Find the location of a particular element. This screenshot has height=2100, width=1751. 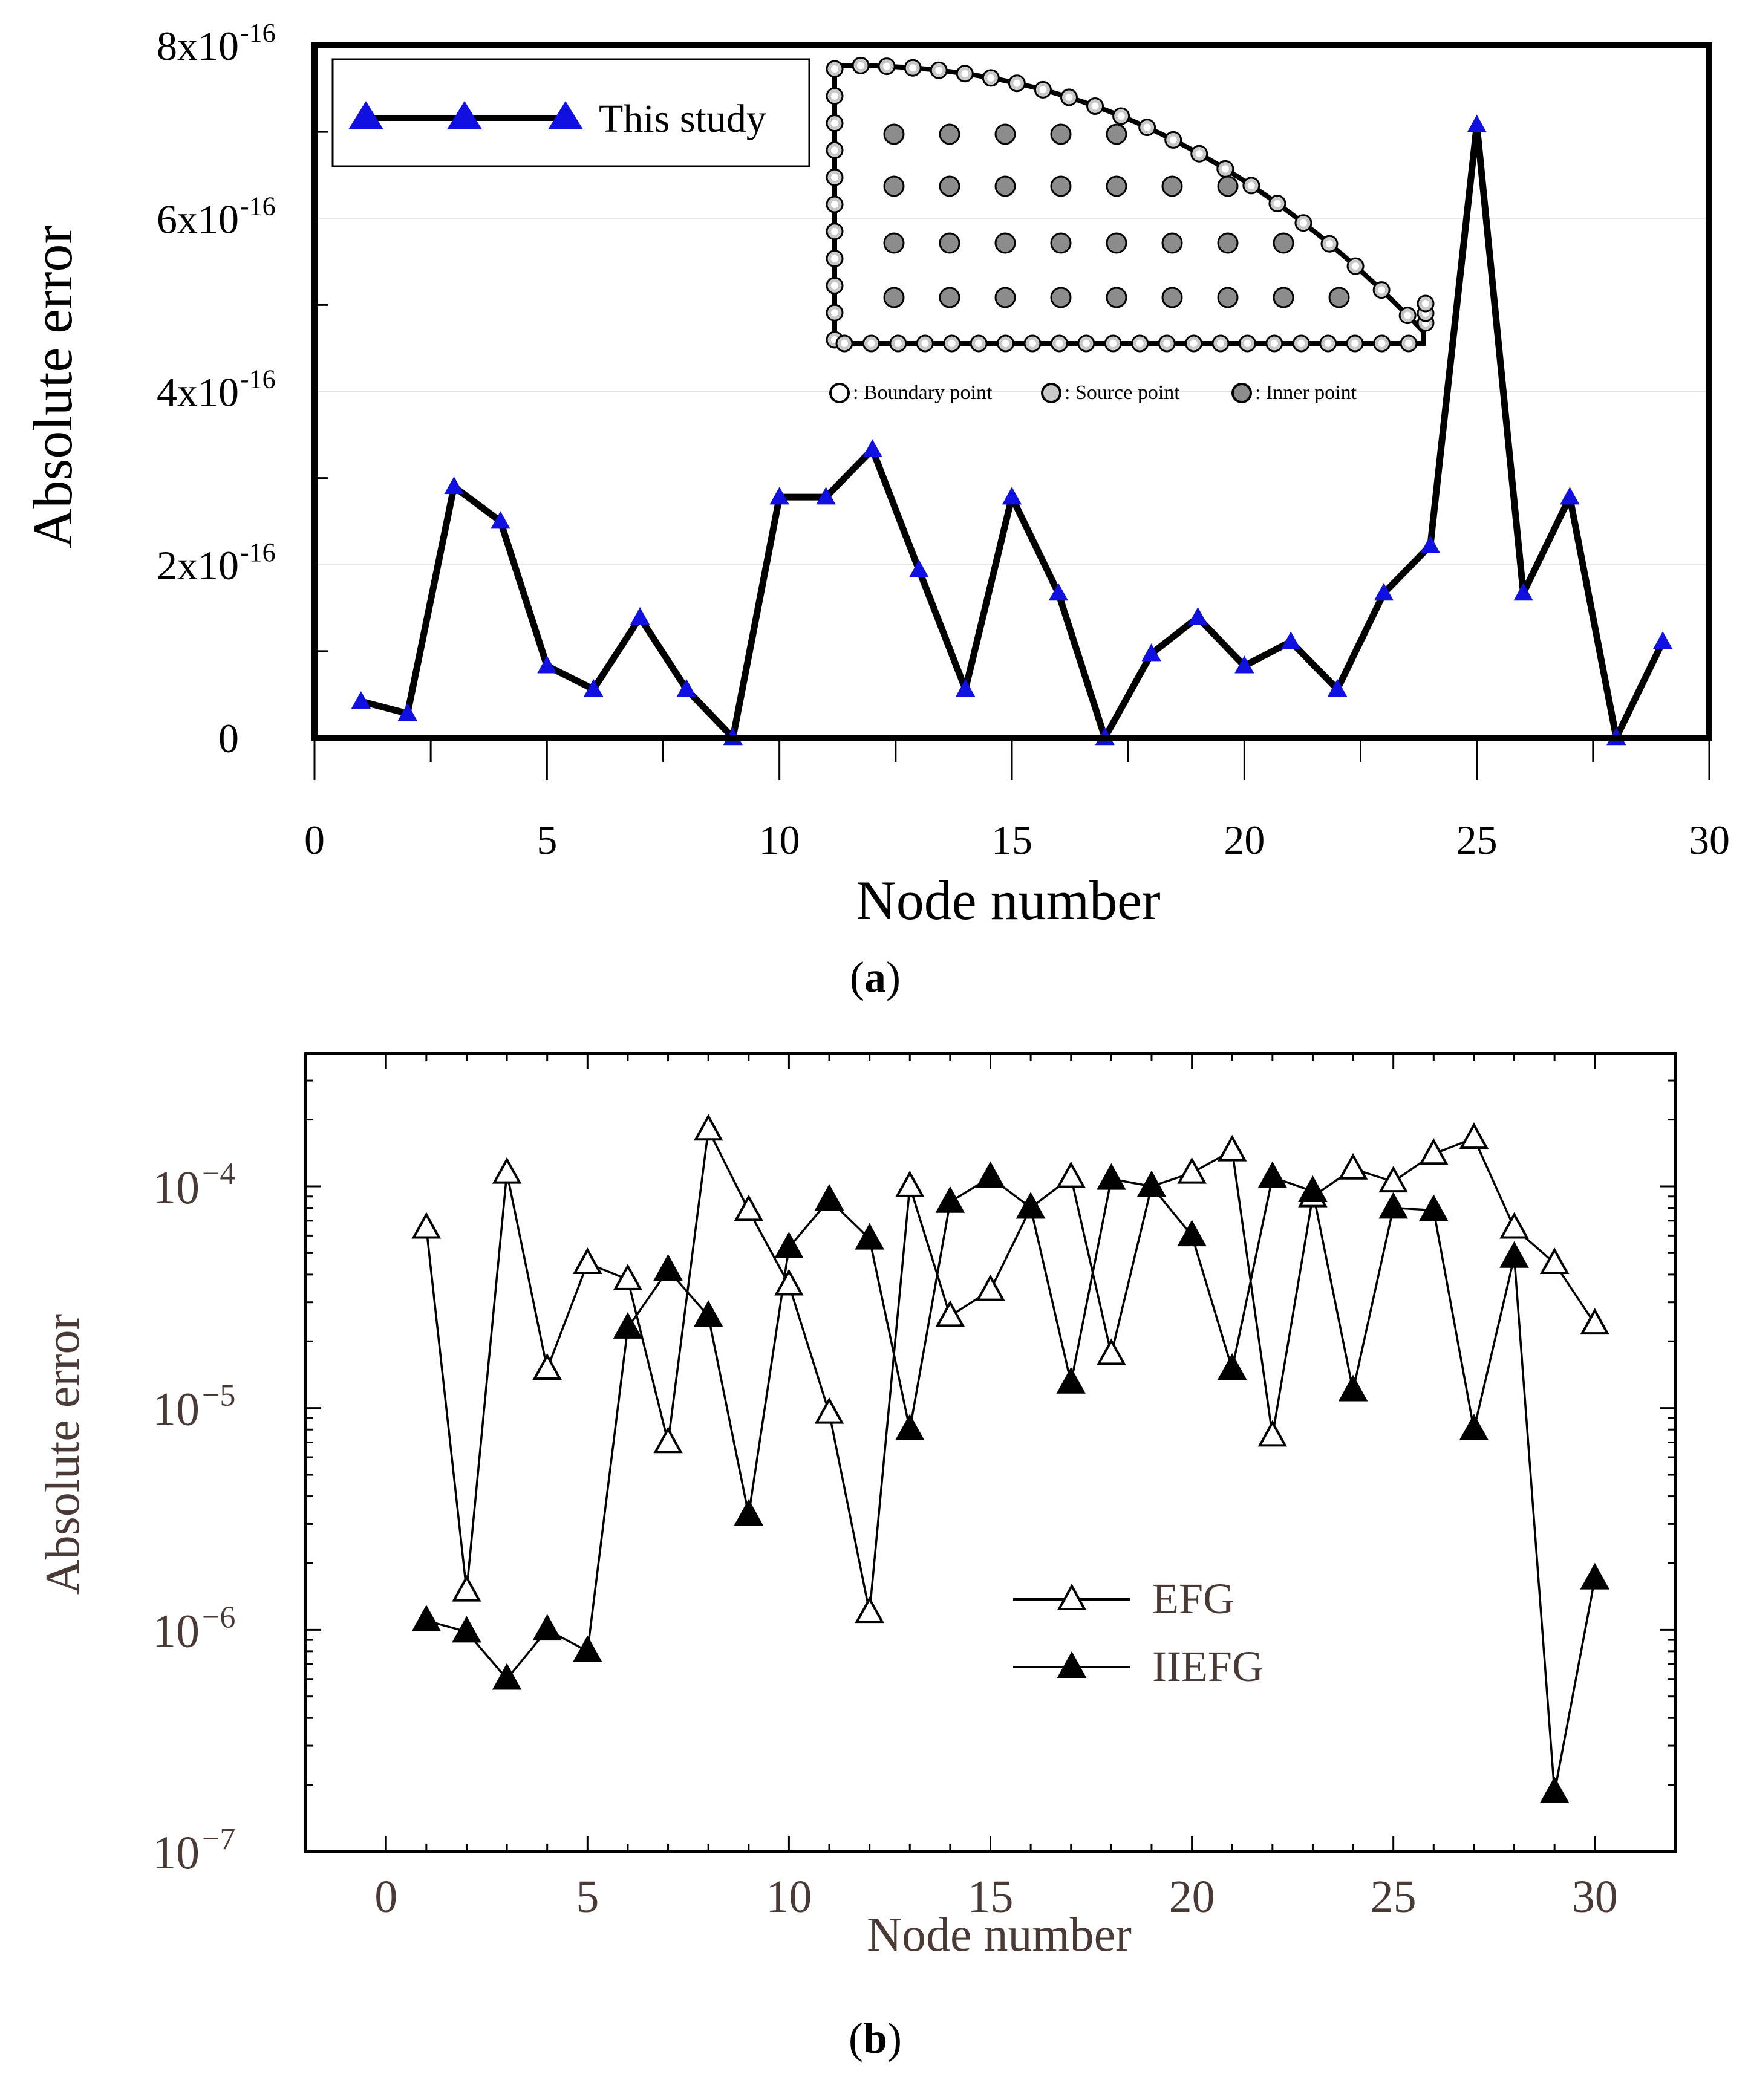

a-inset-legend-label: : Inner point is located at coordinates (1306, 393).